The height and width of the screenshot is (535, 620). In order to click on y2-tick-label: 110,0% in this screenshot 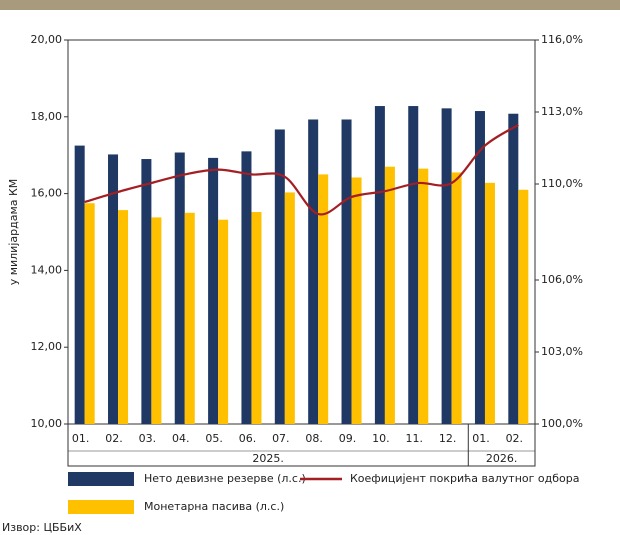, I will do `click(562, 183)`.